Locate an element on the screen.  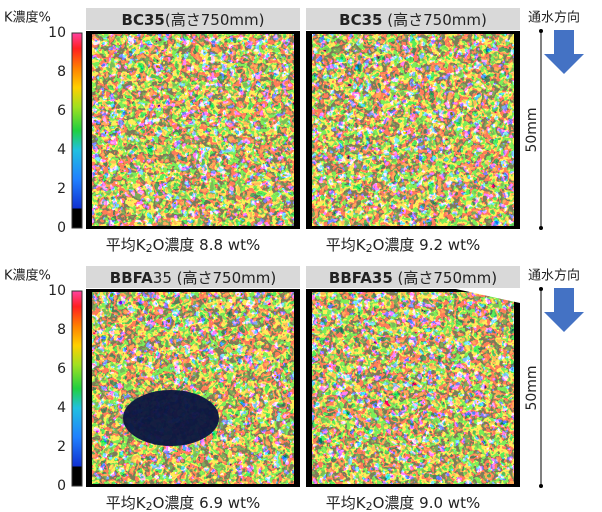
title-bold: BBFA is located at coordinates (131, 278).